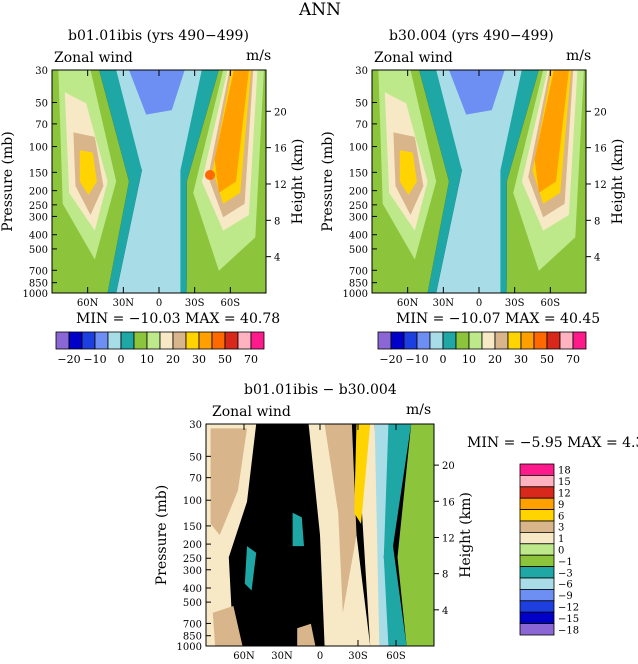 The height and width of the screenshot is (664, 638). I want to click on panel2-stats: MIN = −10.07 MAX = 40.45, so click(498, 319).